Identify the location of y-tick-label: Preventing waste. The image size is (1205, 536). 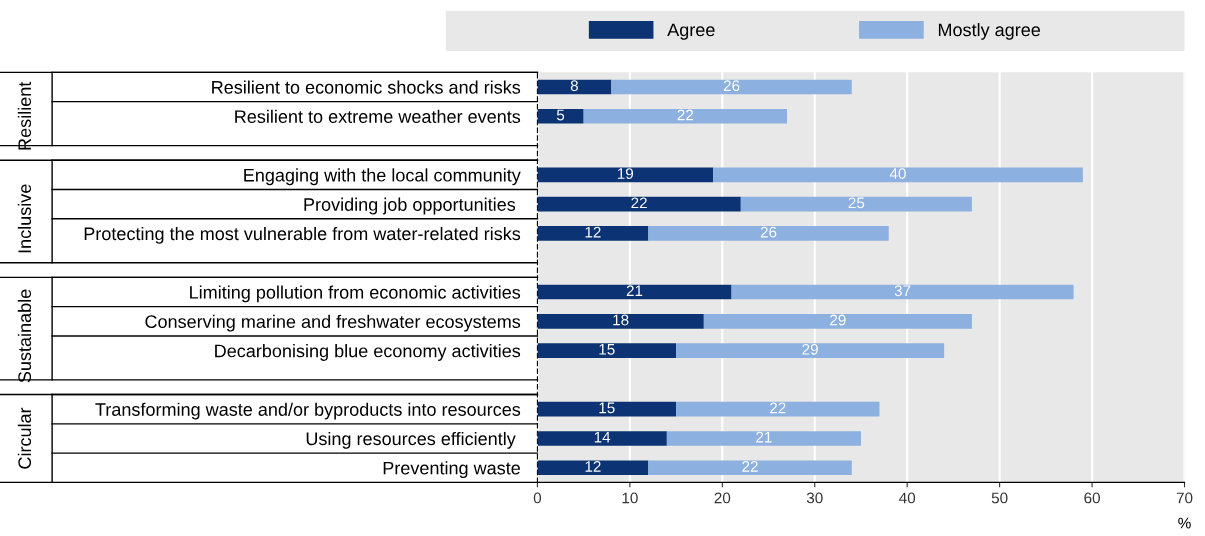
(451, 470).